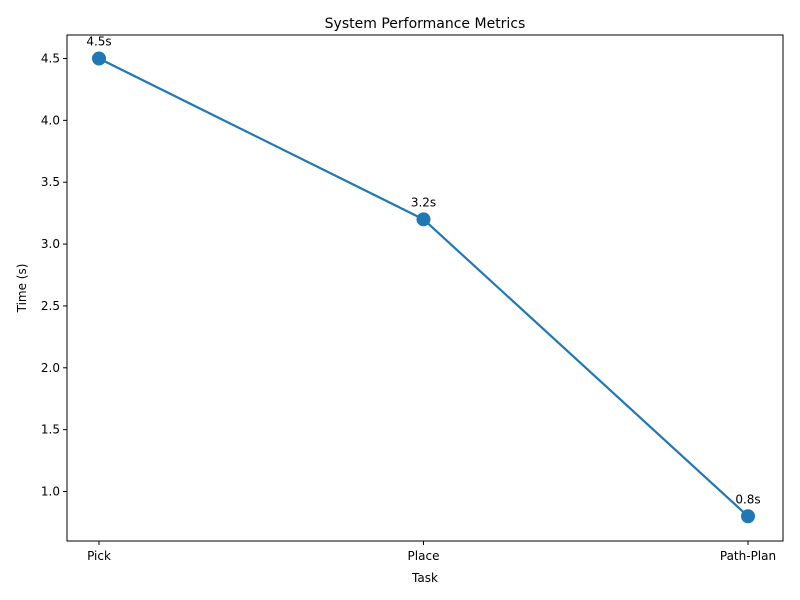 The image size is (800, 600). Describe the element at coordinates (50, 59) in the screenshot. I see `y-tick-label: 4.5` at that location.